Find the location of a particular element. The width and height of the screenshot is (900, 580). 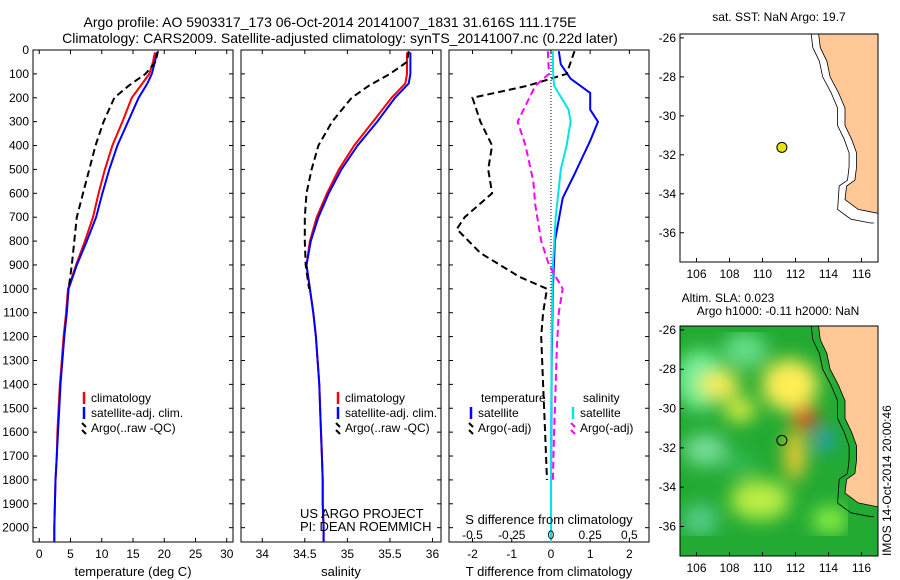

sla-map-title-line2: Argo h1000: -0.11 h2000: NaN is located at coordinates (778, 311).